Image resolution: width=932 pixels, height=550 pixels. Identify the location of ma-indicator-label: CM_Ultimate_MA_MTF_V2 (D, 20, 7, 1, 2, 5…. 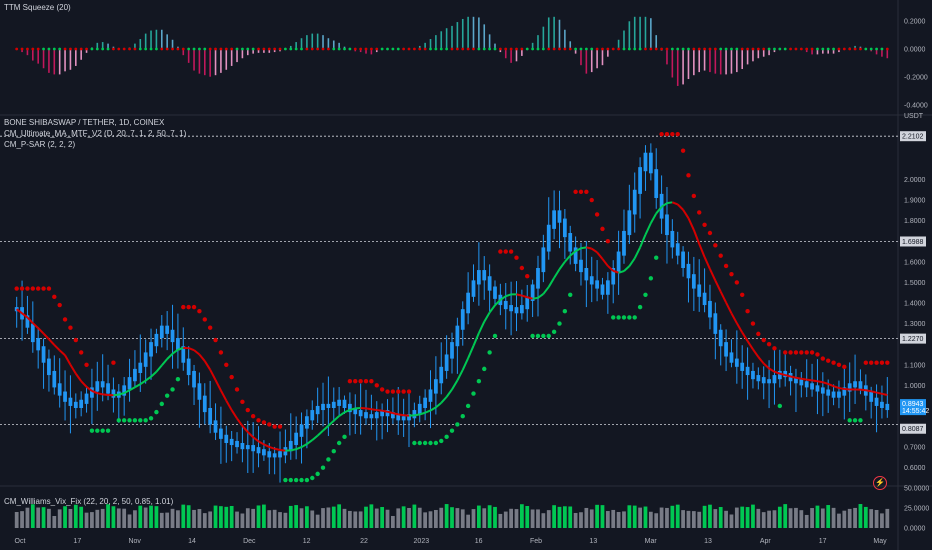
(95, 133).